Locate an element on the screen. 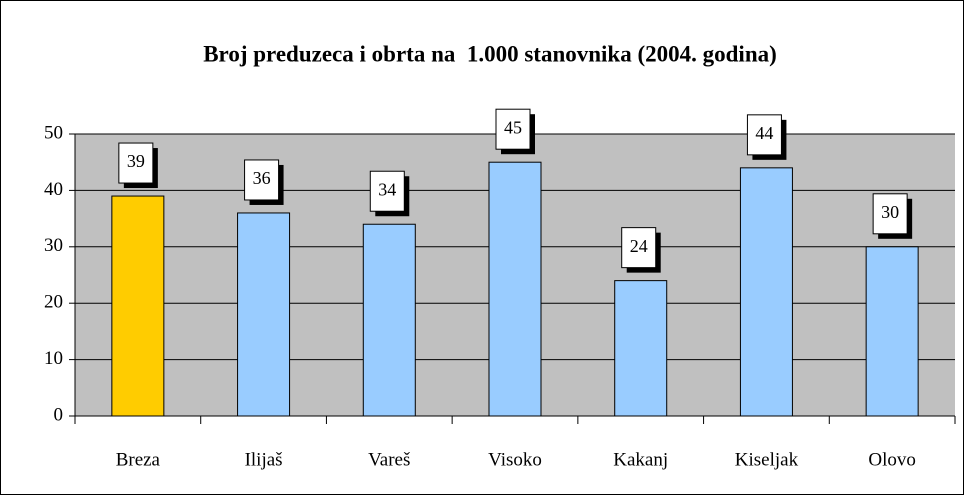  y-tick-label: 10 is located at coordinates (53, 358).